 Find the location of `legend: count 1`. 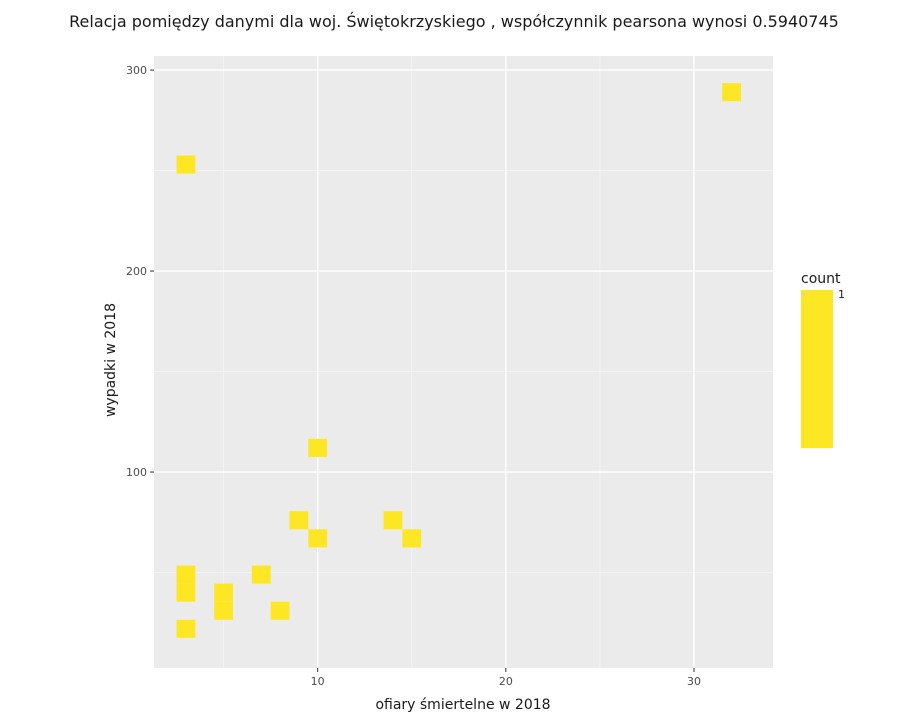

legend: count 1 is located at coordinates (823, 359).